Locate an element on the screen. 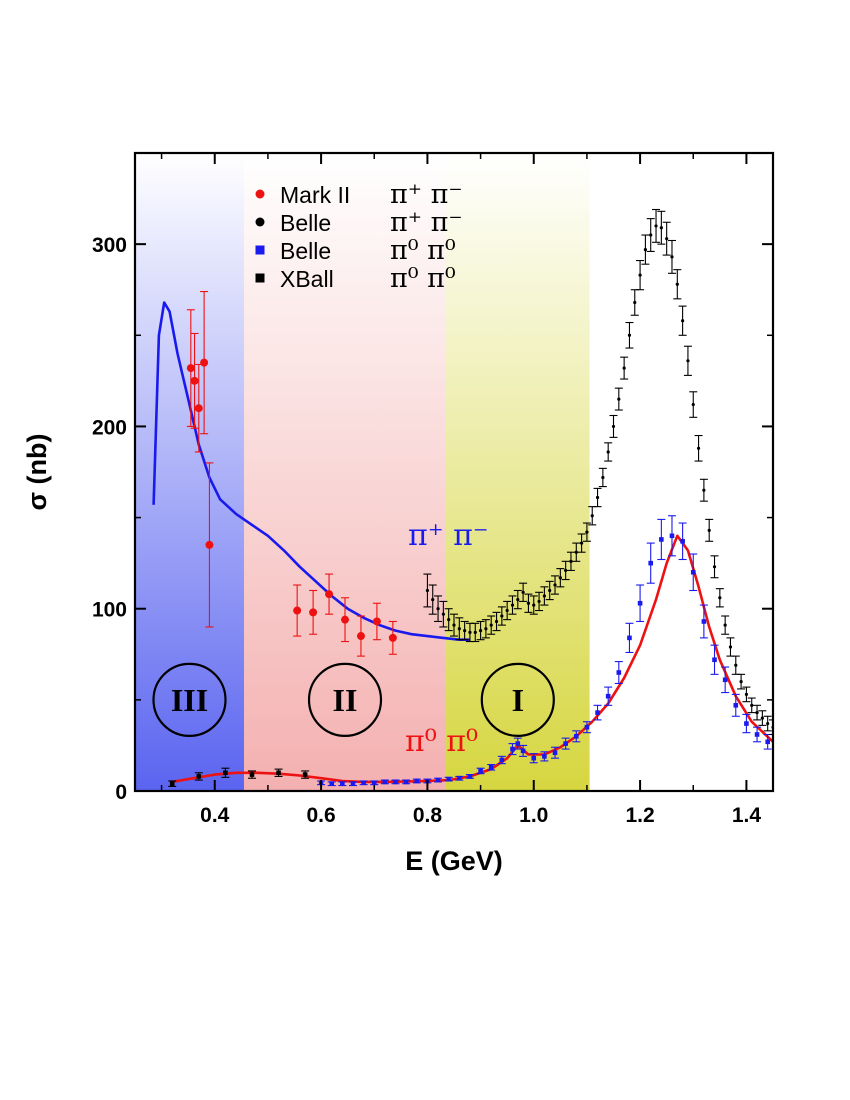  region-label-text: I is located at coordinates (518, 700).